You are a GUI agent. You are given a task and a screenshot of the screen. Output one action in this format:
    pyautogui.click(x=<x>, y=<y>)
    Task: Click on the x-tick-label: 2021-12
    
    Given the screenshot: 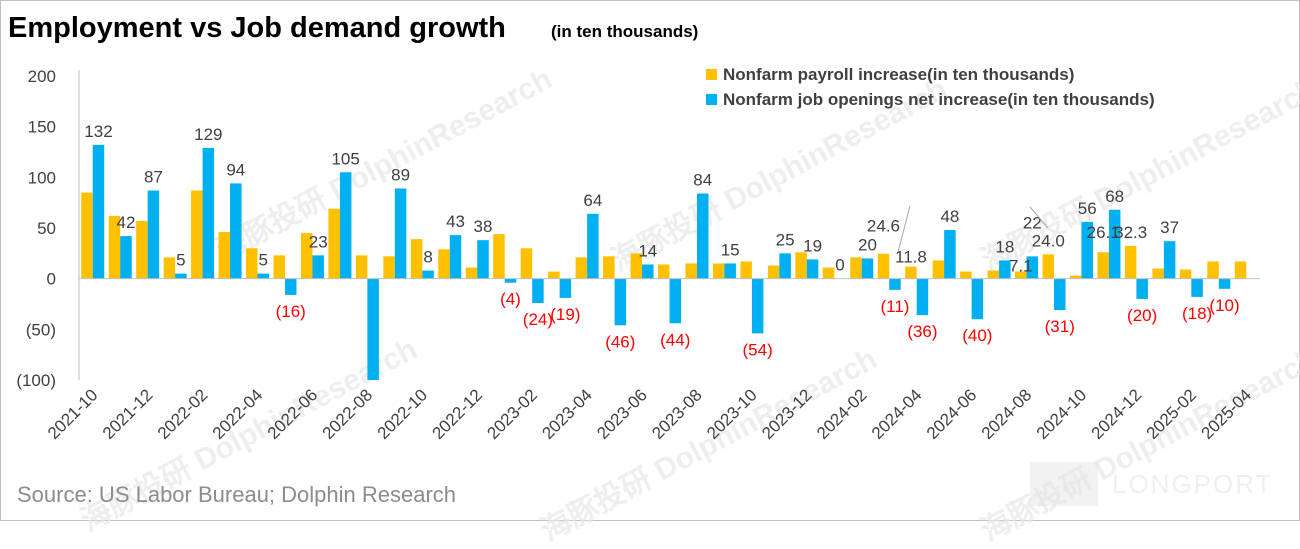 What is the action you would take?
    pyautogui.click(x=128, y=414)
    